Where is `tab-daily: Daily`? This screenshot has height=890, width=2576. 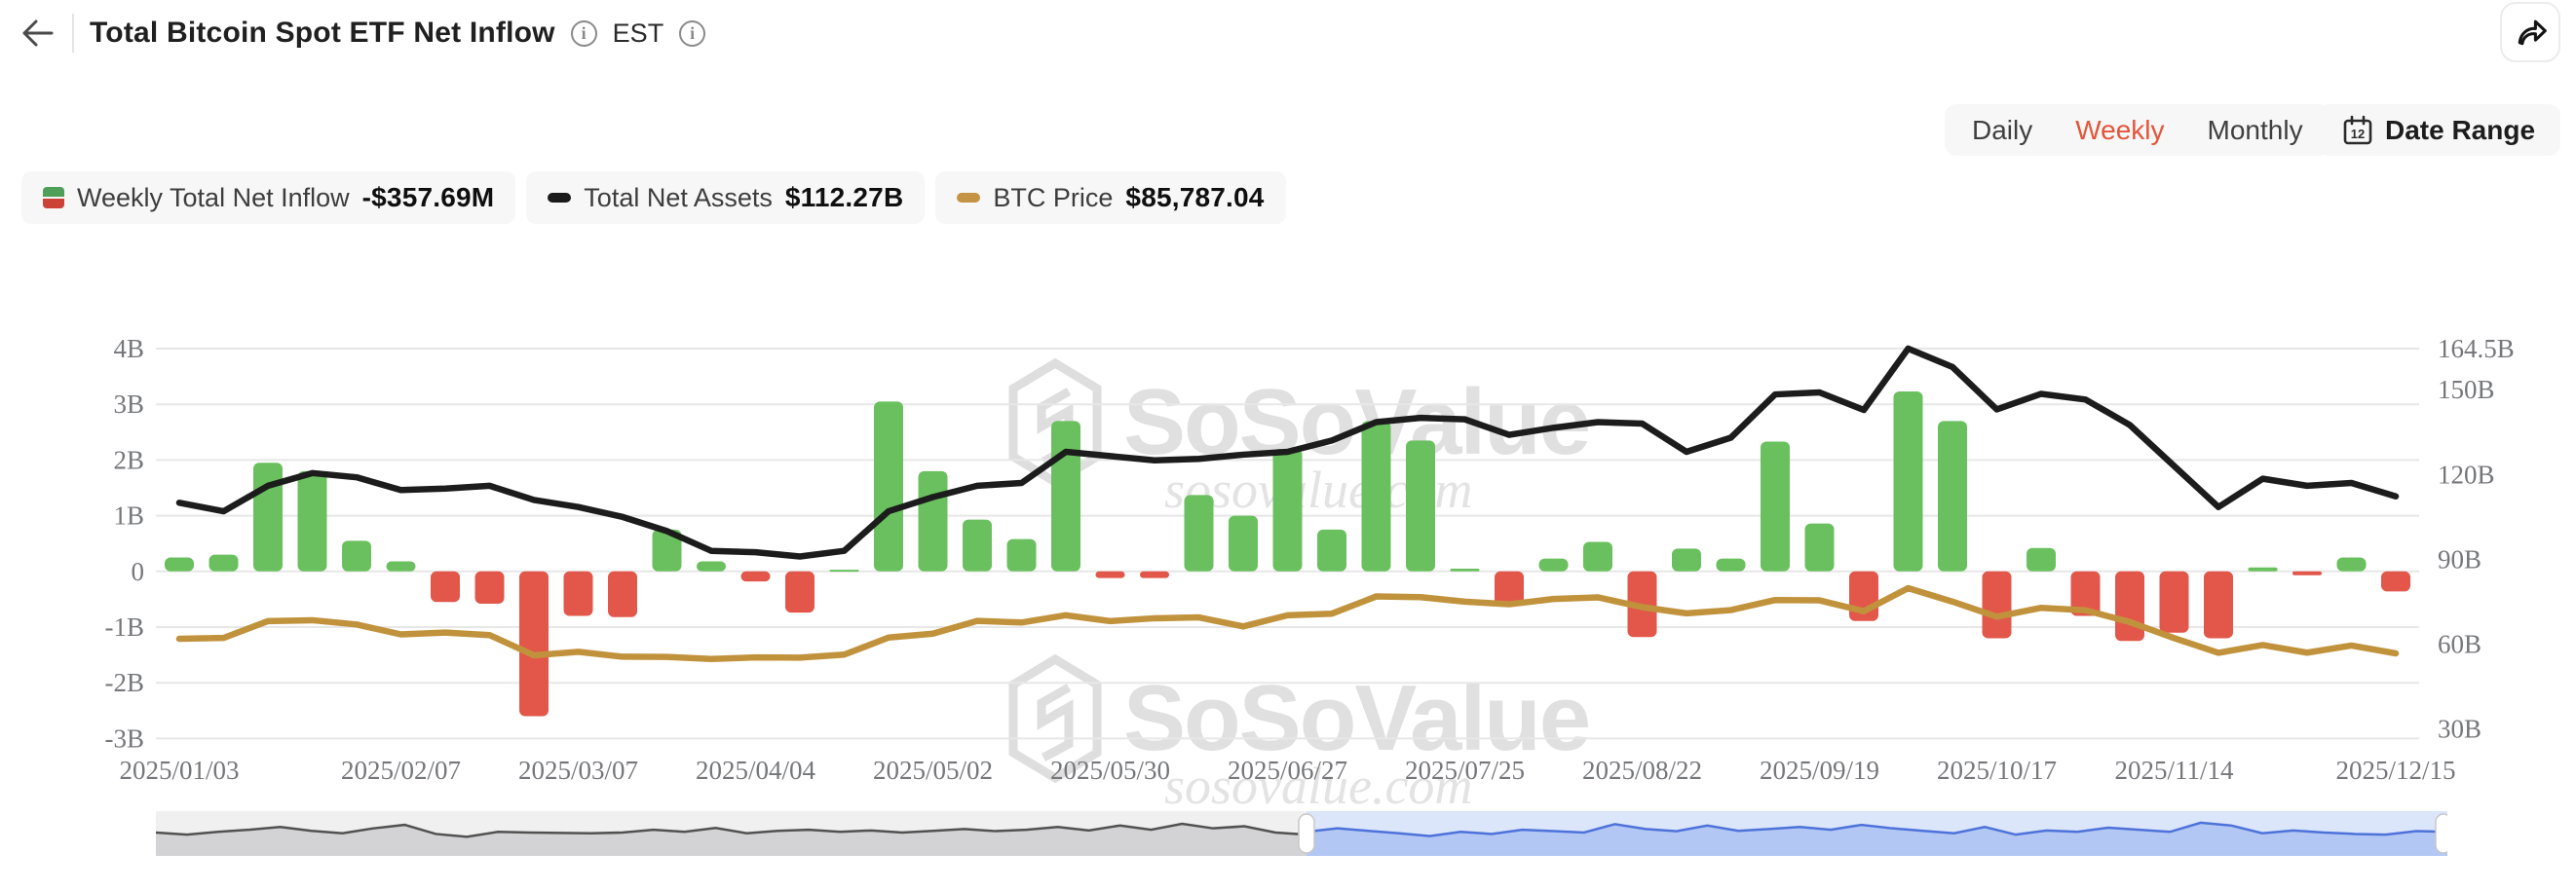
tab-daily: Daily is located at coordinates (2003, 129).